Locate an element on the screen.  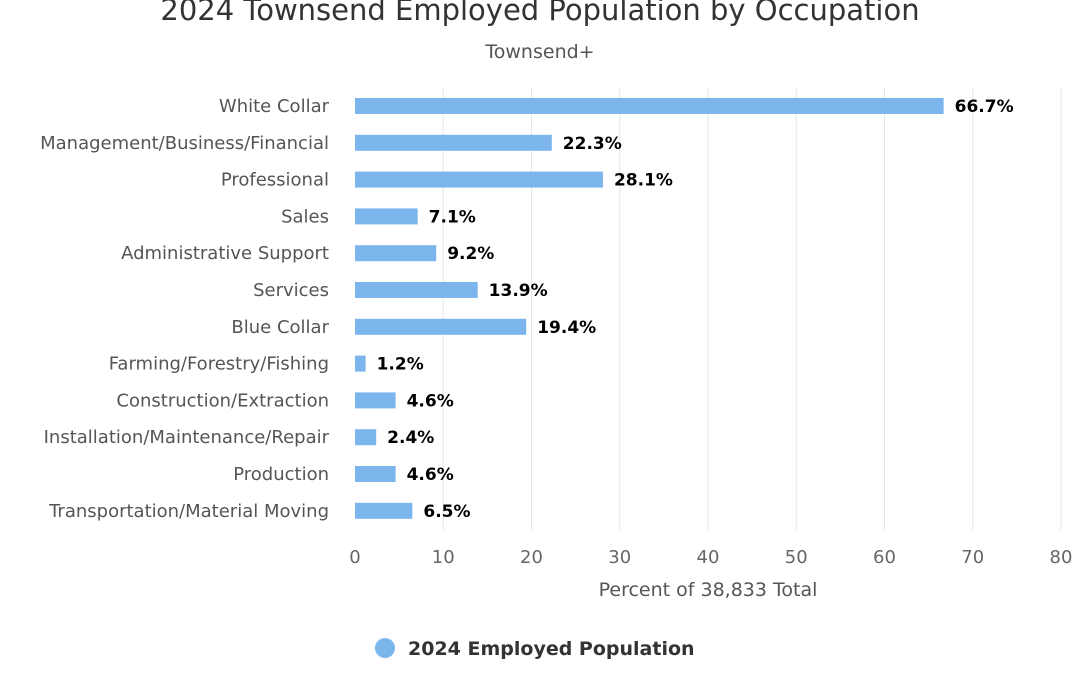
data-label: 1.2% is located at coordinates (400, 365).